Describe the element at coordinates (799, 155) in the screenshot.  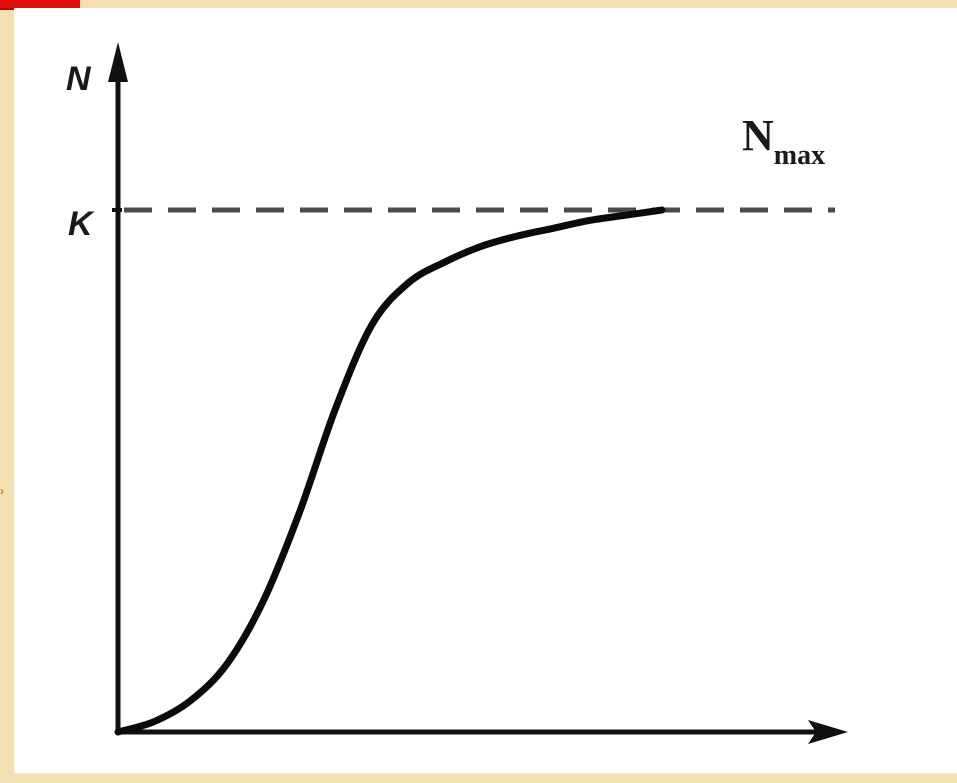
I see `asymptote-label-sub: max` at that location.